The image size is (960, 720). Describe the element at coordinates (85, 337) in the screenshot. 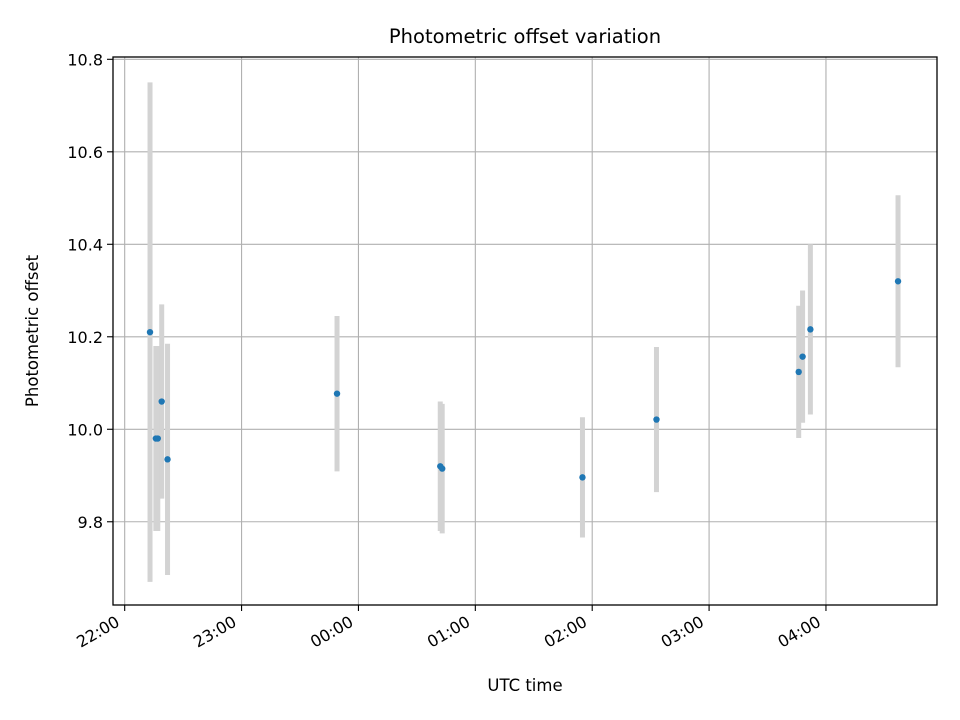

I see `y-tick-label: 10.2` at that location.